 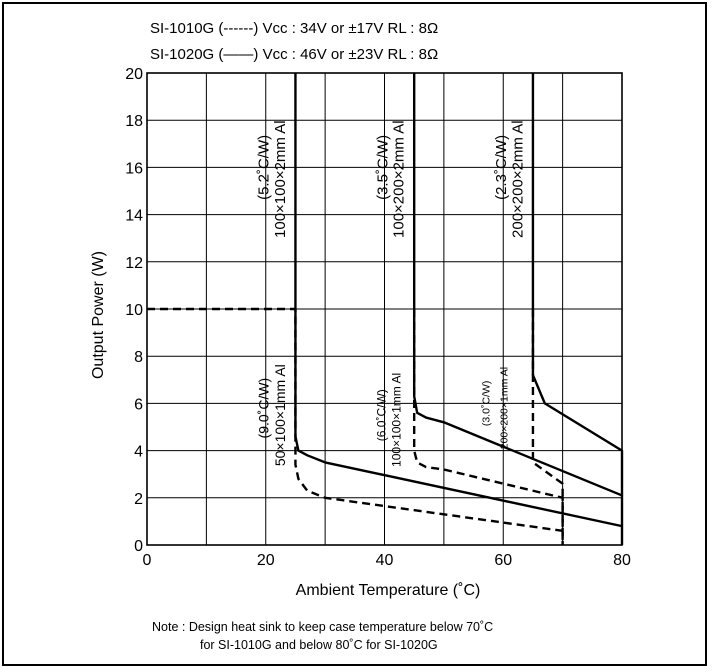 I want to click on y-tick-label: 16, so click(x=134, y=168).